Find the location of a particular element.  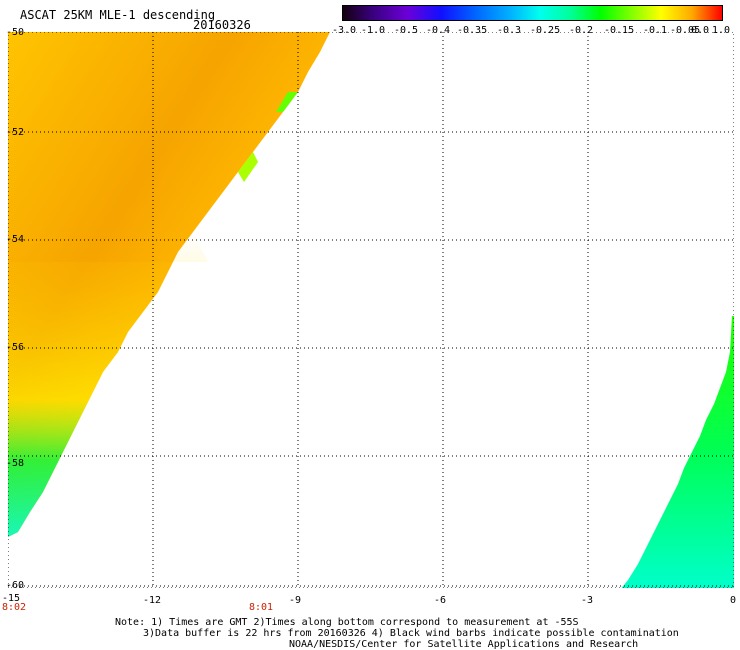

color-scale-label: 0.0 is located at coordinates (700, 30).